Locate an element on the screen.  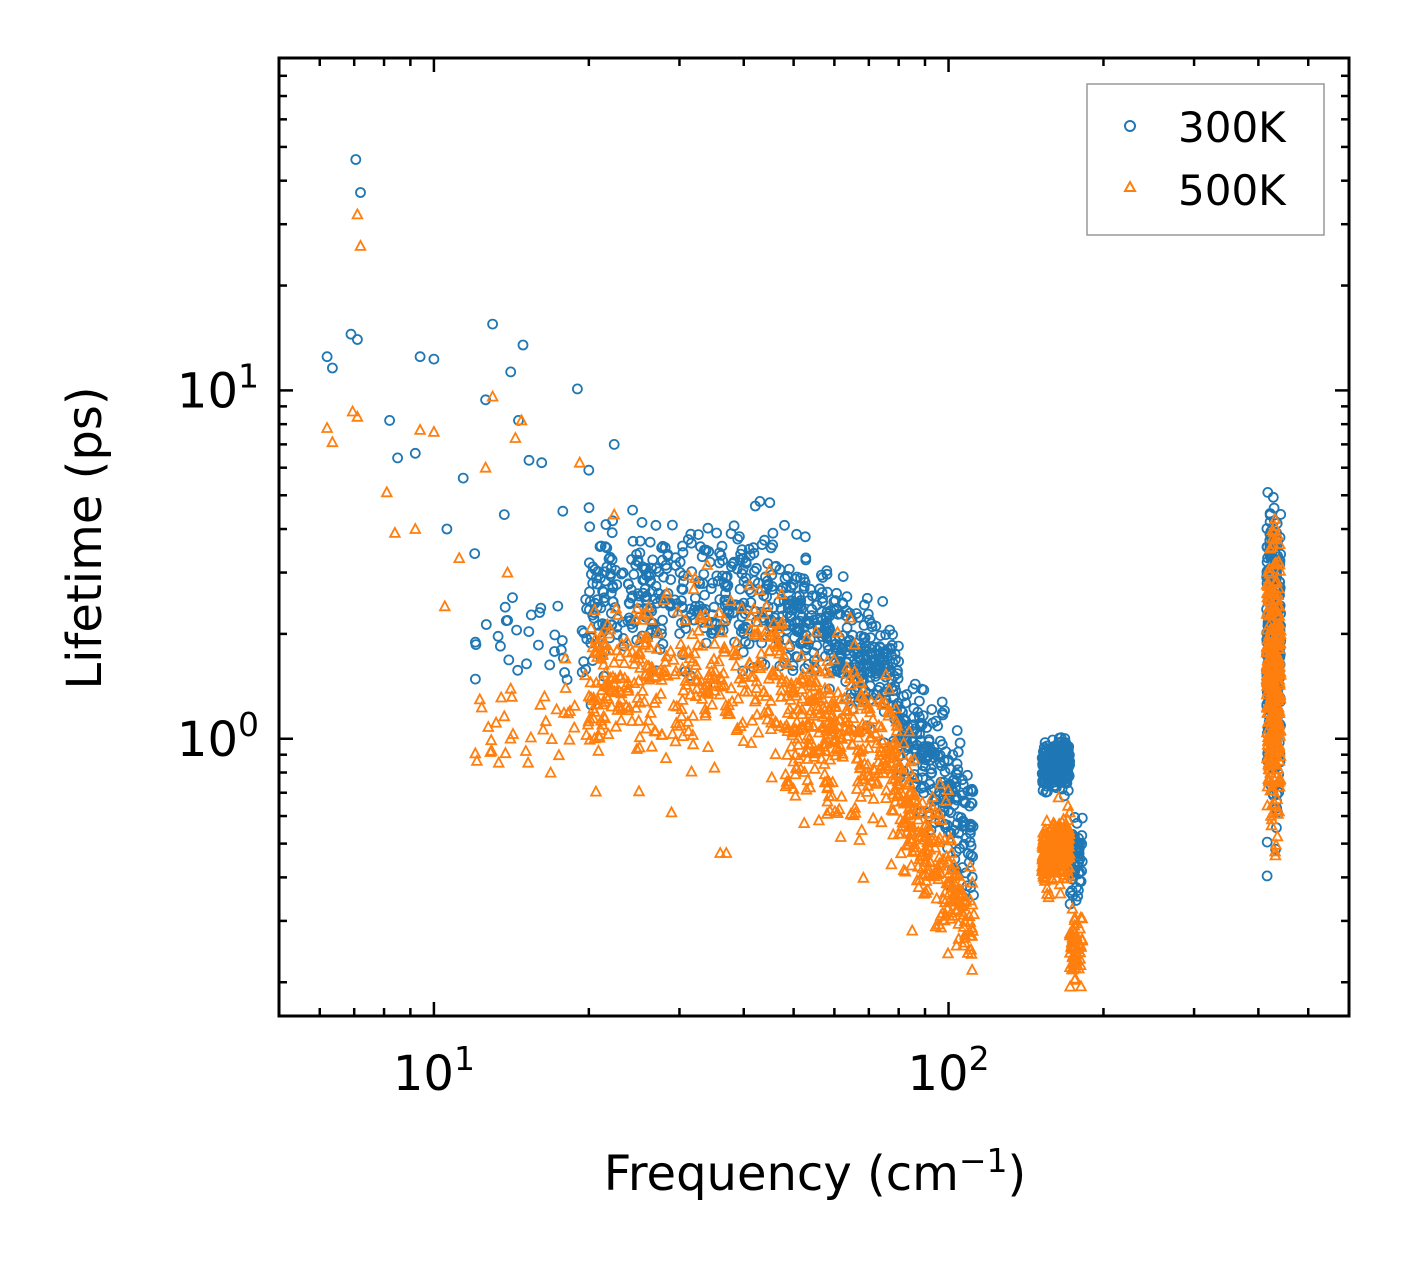
legend-marker-500K is located at coordinates (1130, 185).